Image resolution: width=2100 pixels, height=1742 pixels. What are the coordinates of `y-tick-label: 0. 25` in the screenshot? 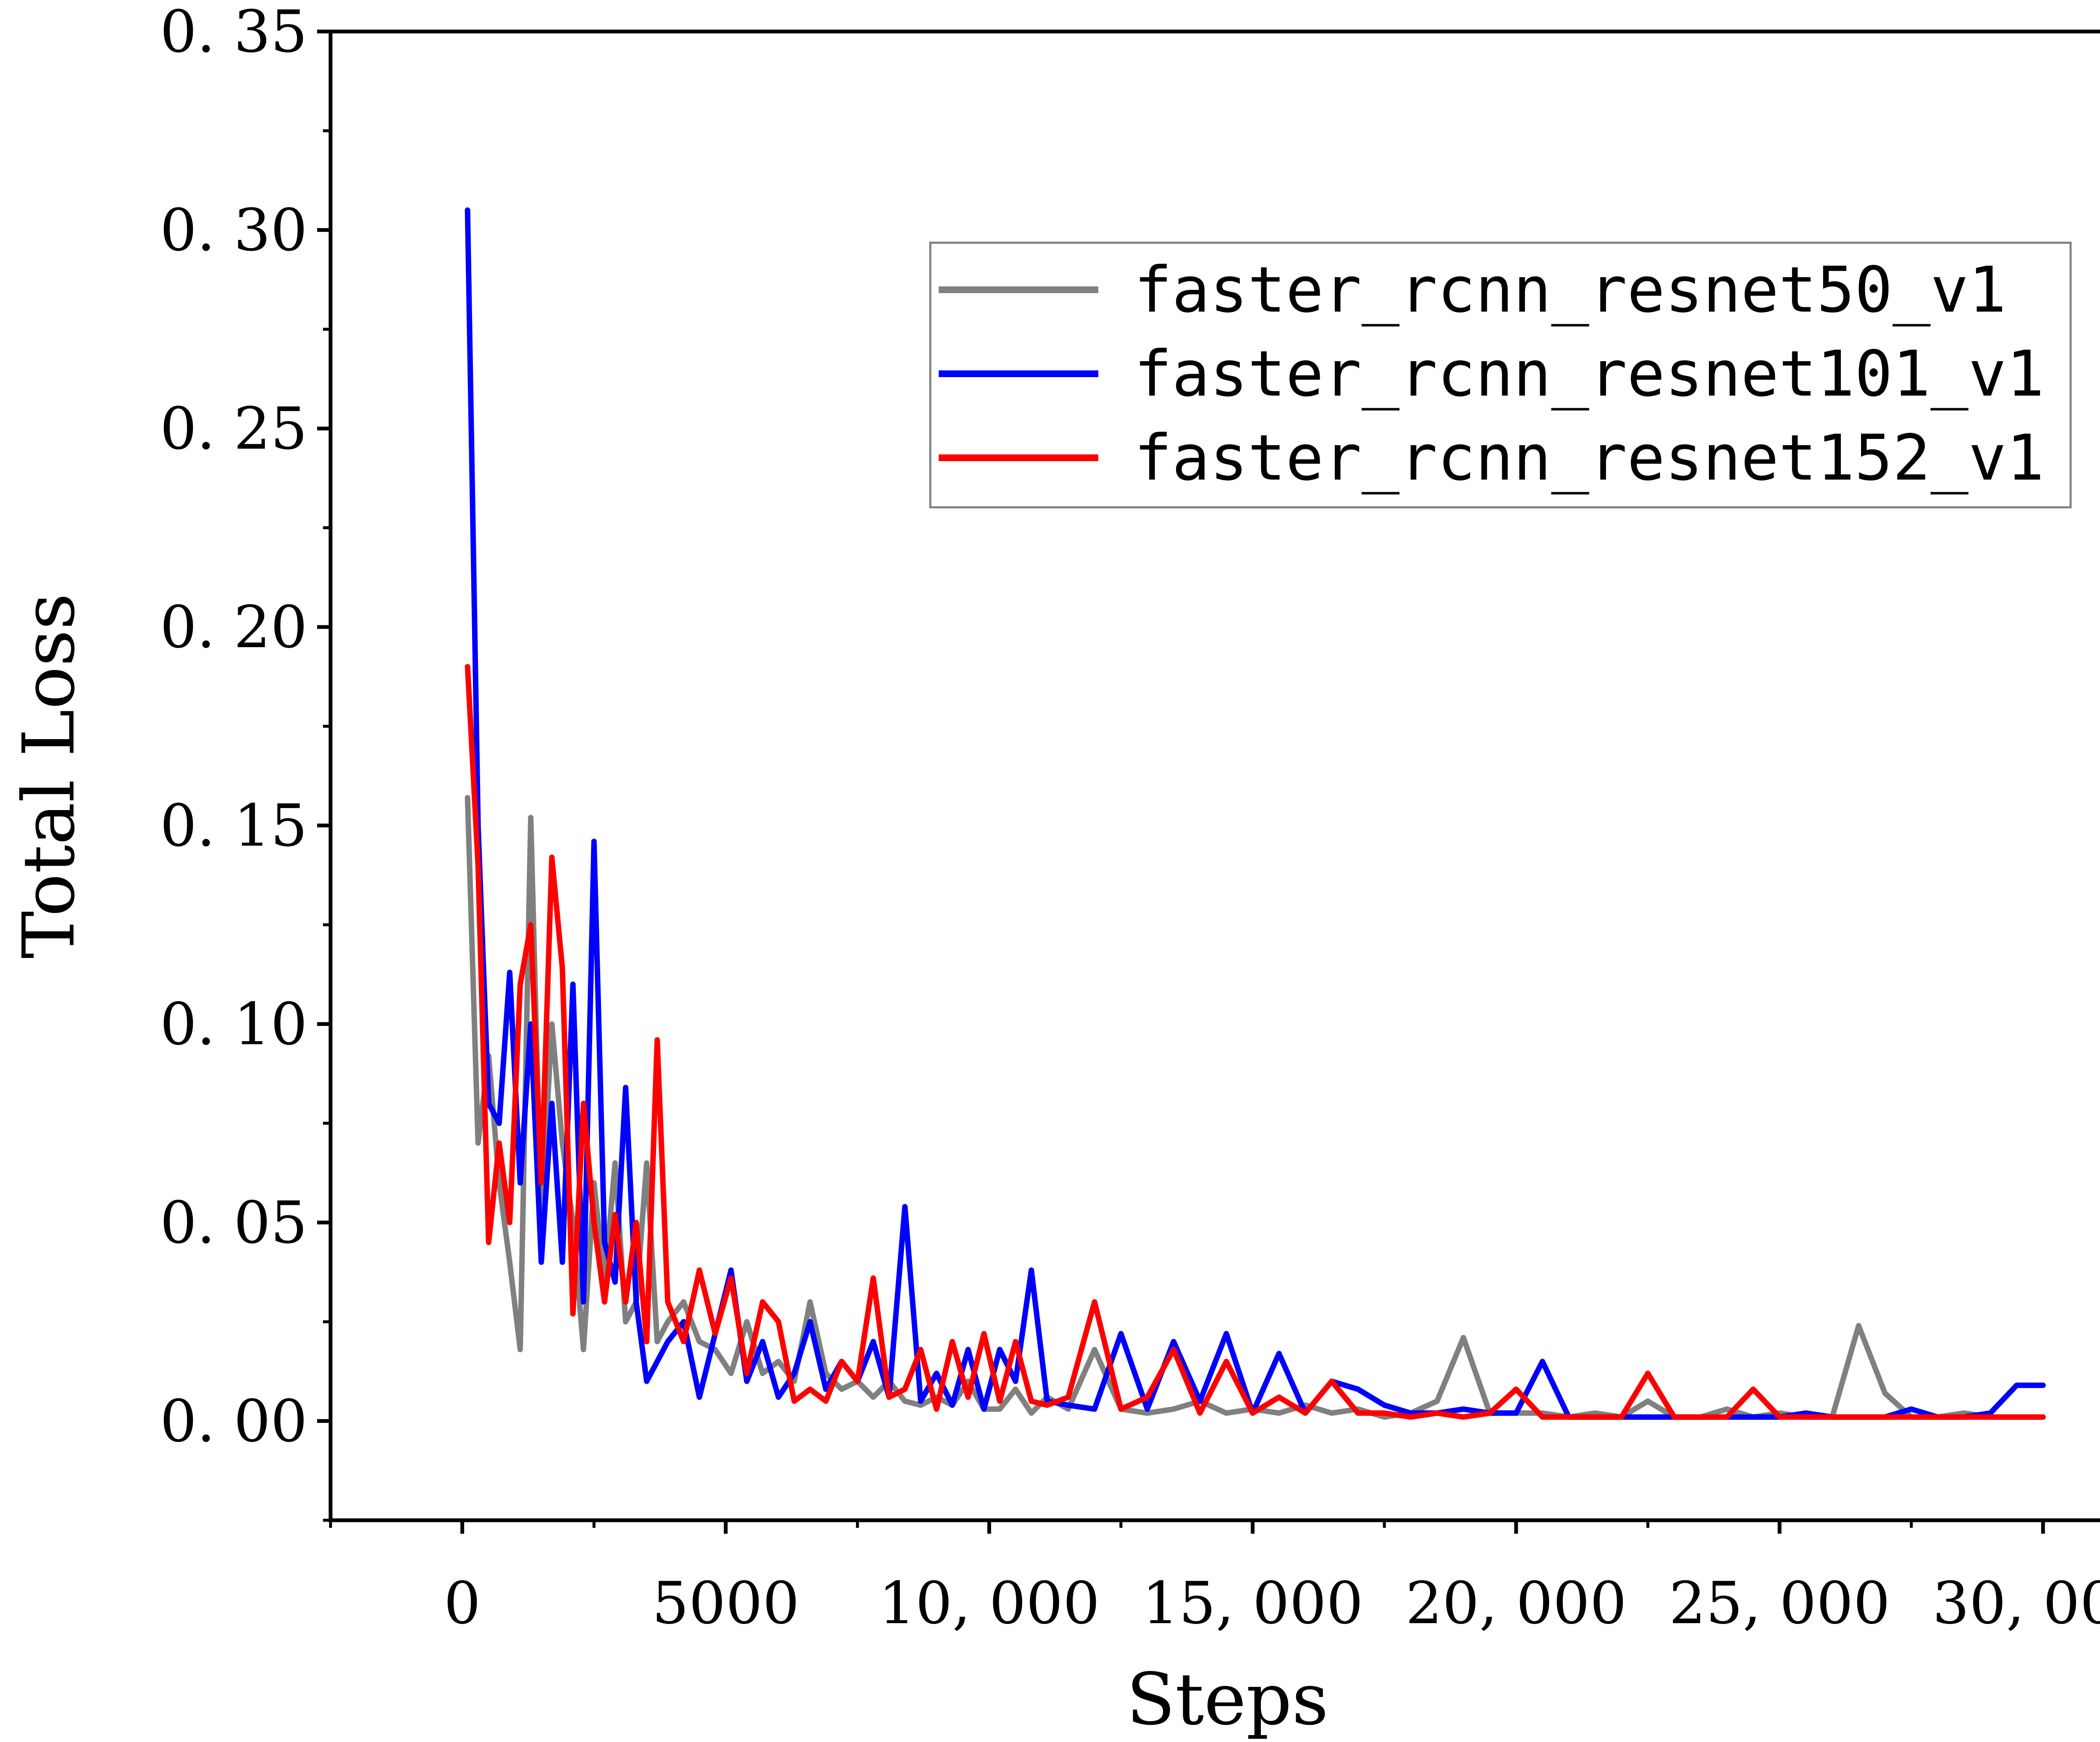 It's located at (233, 429).